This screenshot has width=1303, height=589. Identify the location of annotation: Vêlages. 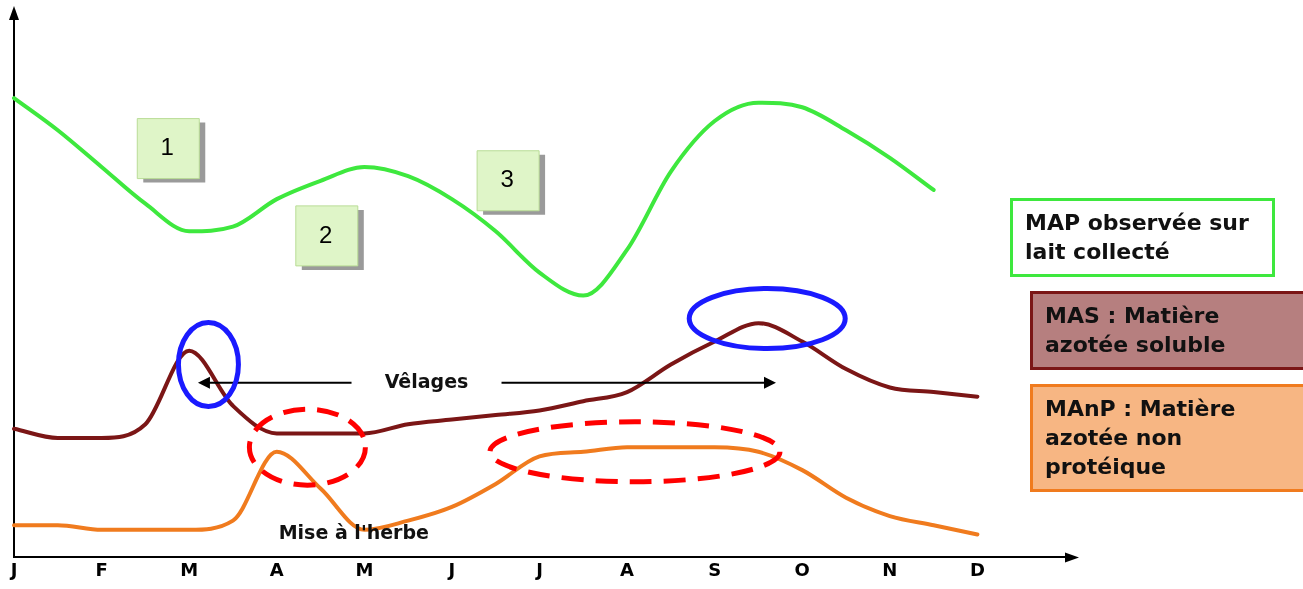
(426, 380).